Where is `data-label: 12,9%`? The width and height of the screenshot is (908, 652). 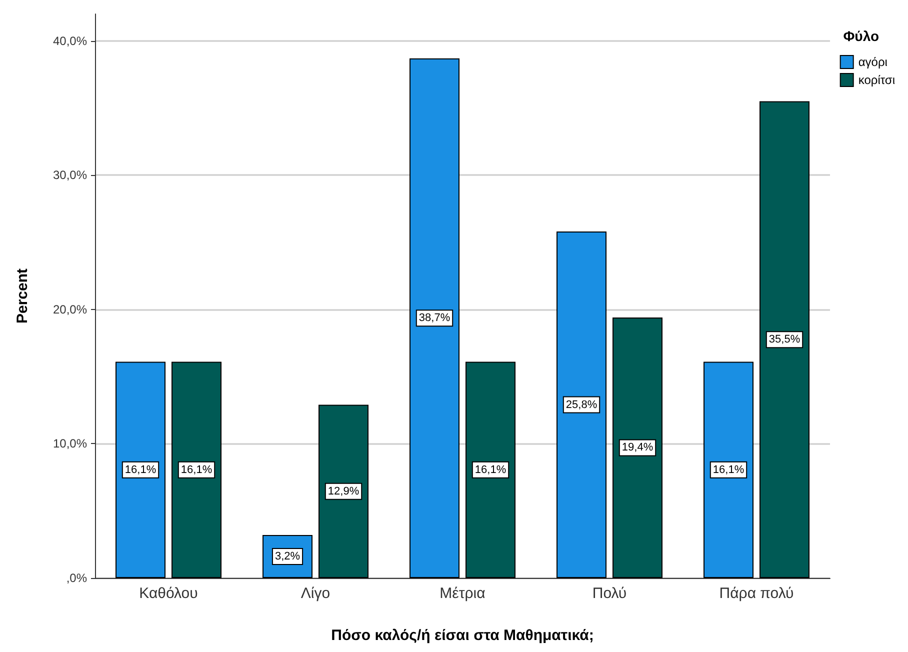 data-label: 12,9% is located at coordinates (344, 491).